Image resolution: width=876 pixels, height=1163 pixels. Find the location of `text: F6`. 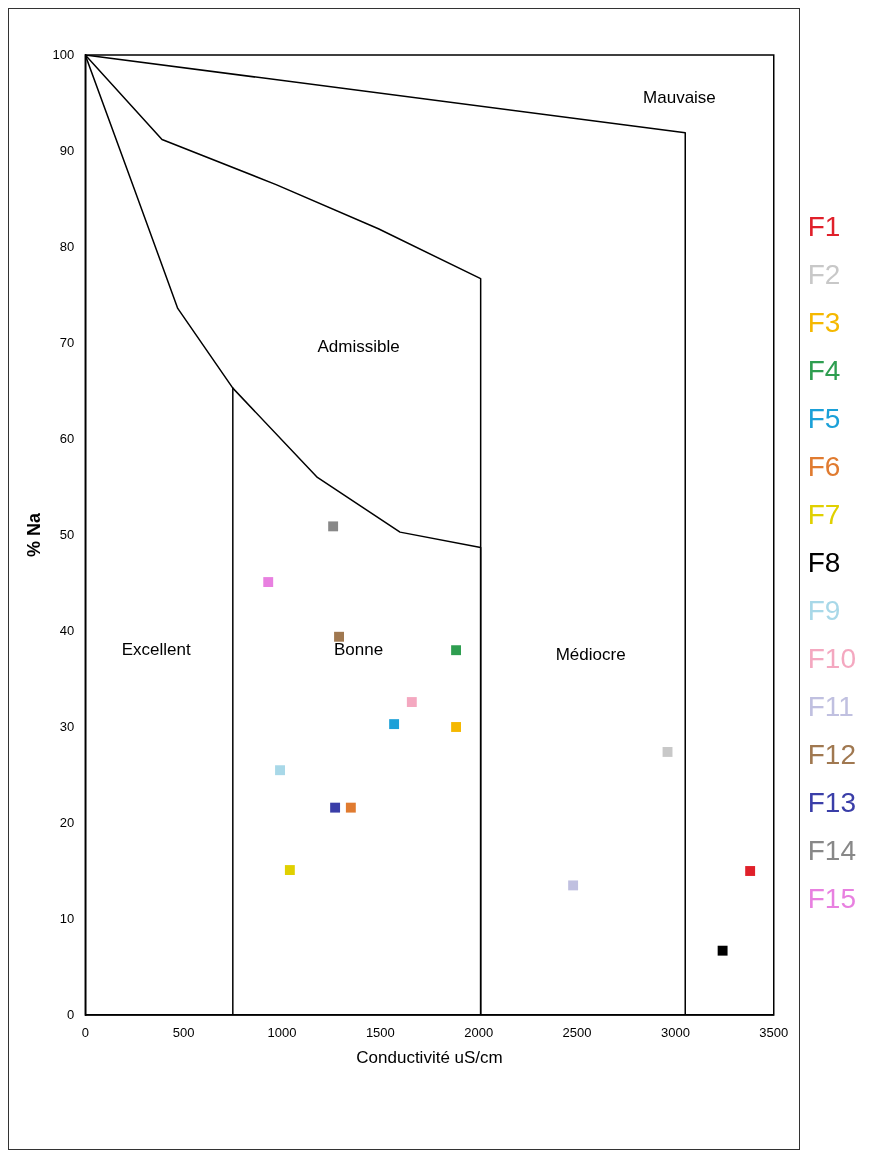

text: F6 is located at coordinates (824, 466).